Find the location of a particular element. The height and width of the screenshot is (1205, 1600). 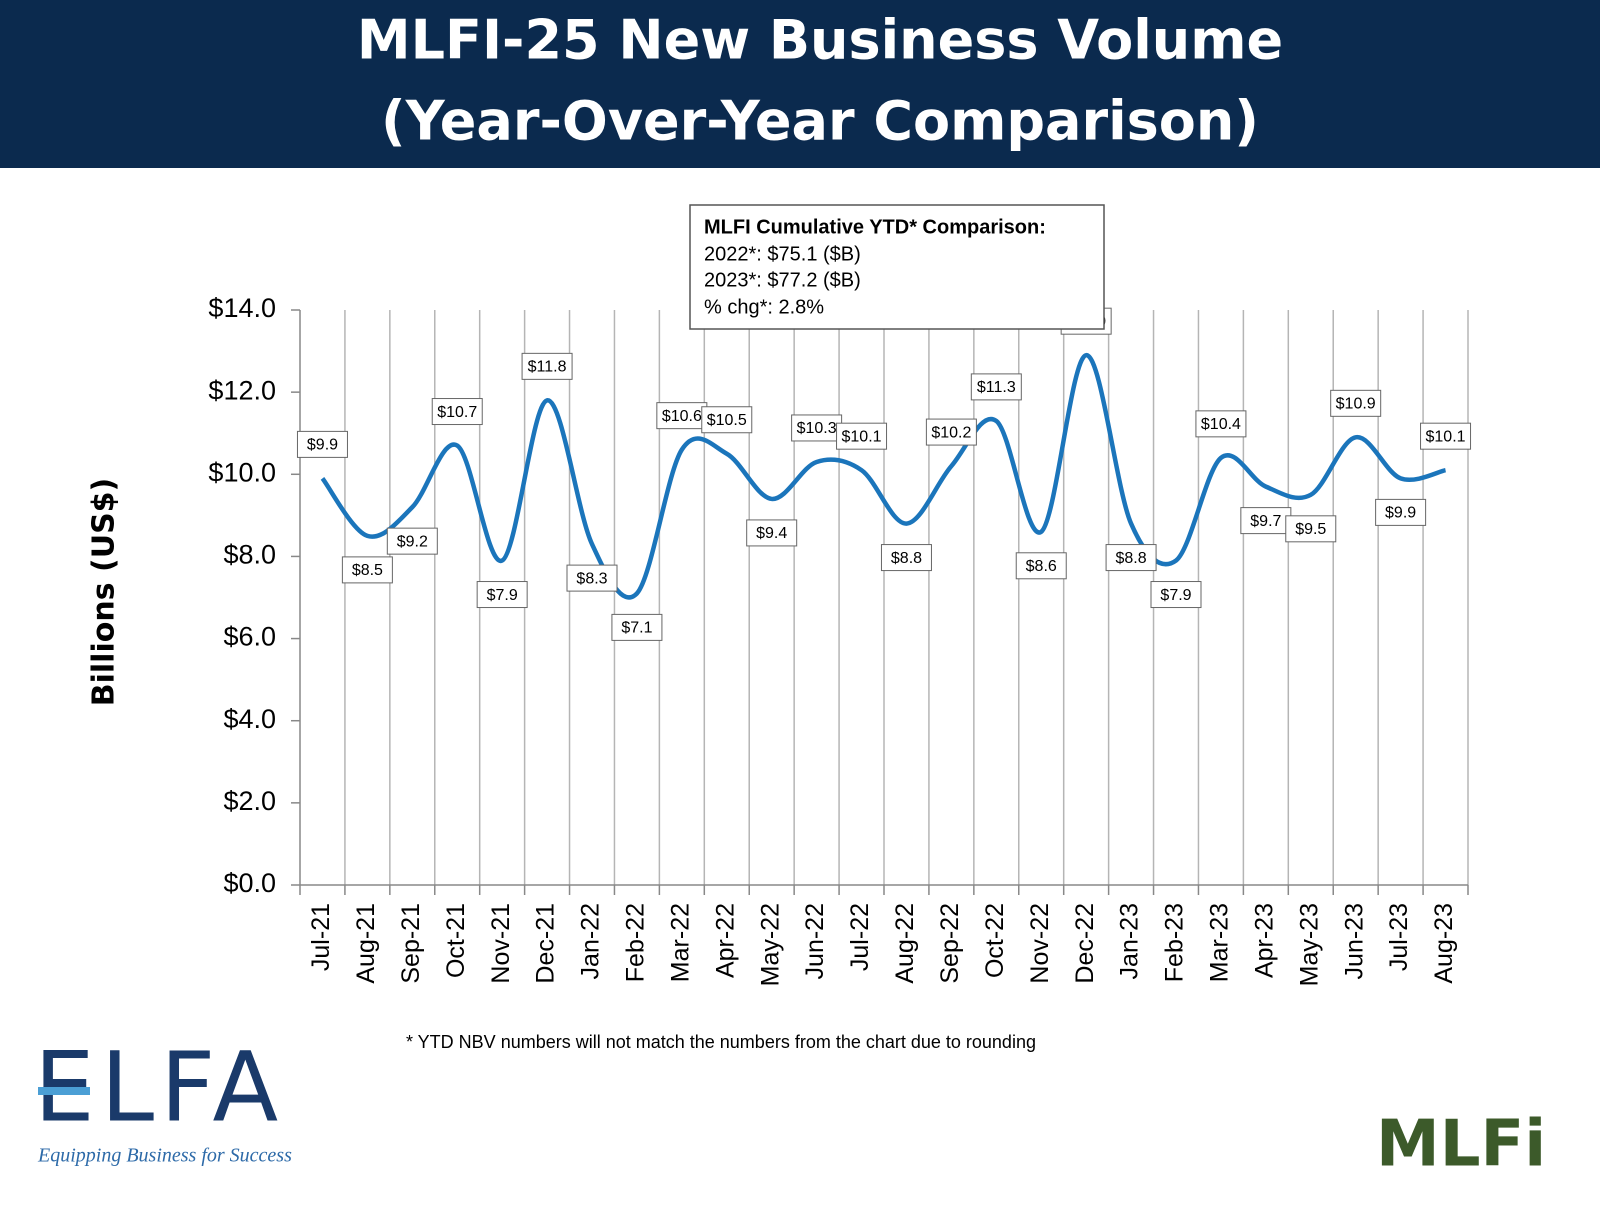

logo-accent is located at coordinates (64, 1091).